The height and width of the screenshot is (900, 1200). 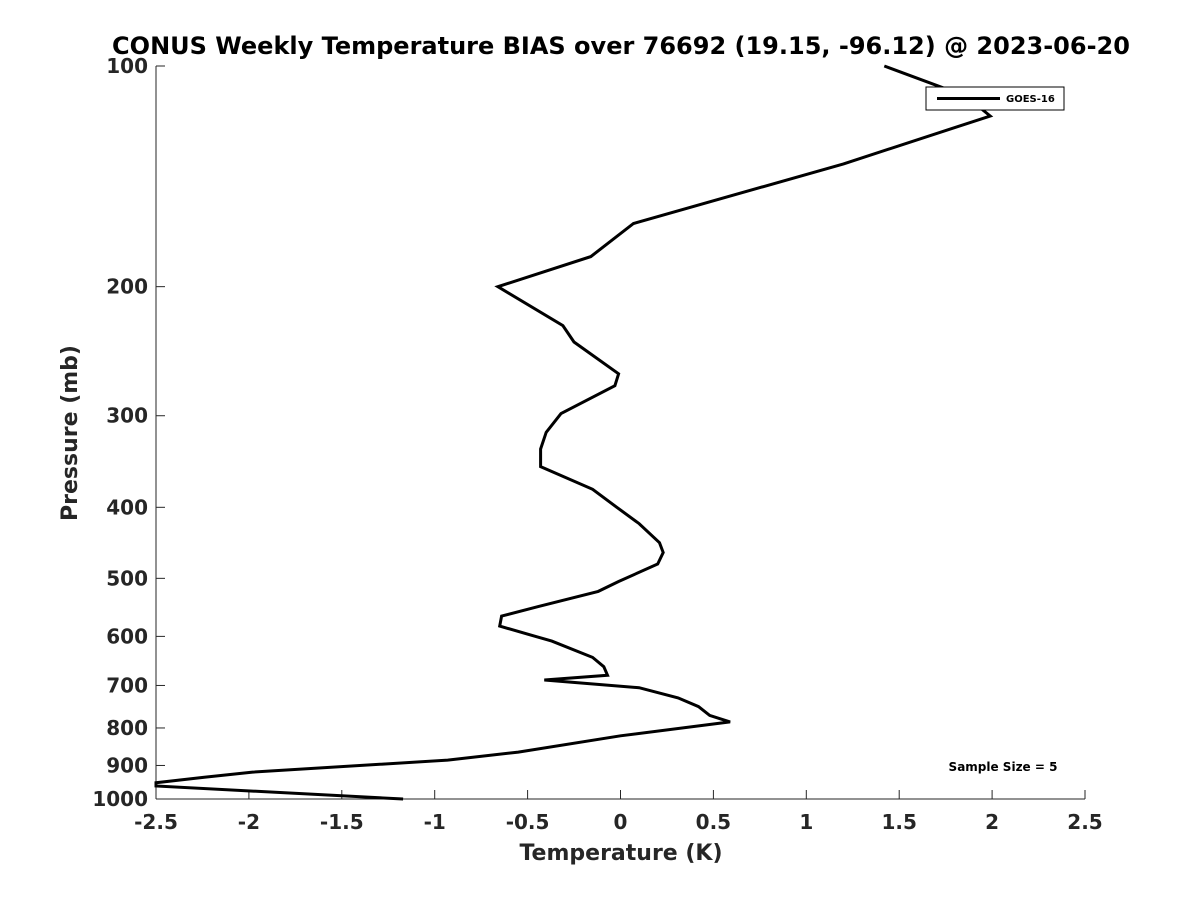 What do you see at coordinates (342, 822) in the screenshot?
I see `x-tick-label: -1.5` at bounding box center [342, 822].